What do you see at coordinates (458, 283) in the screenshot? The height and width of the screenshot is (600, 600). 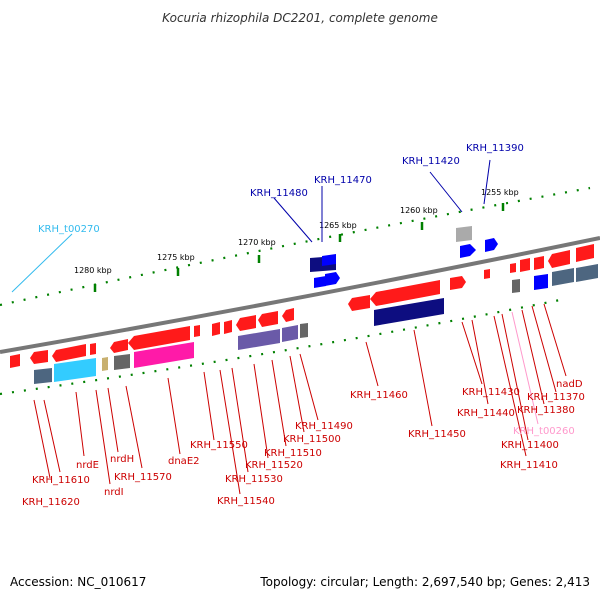 I see `gene-k` at bounding box center [458, 283].